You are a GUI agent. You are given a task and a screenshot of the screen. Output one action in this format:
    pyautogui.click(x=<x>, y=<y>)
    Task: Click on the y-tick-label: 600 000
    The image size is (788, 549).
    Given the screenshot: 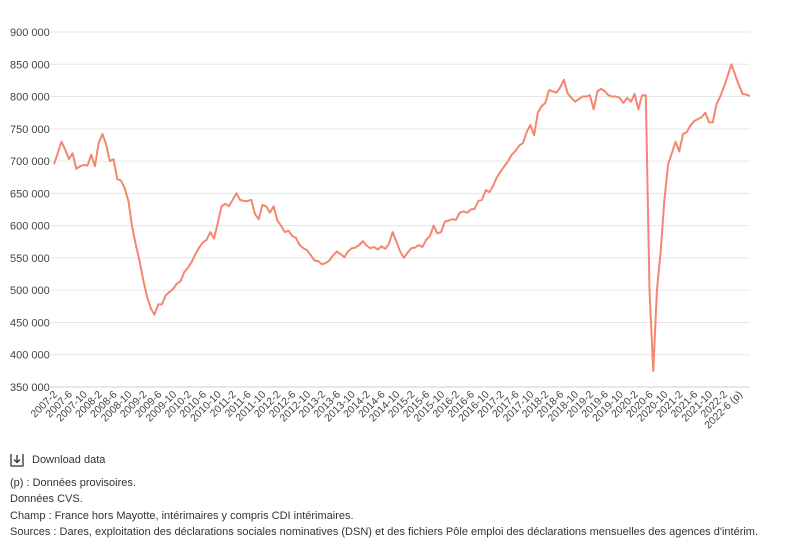 What is the action you would take?
    pyautogui.click(x=30, y=227)
    